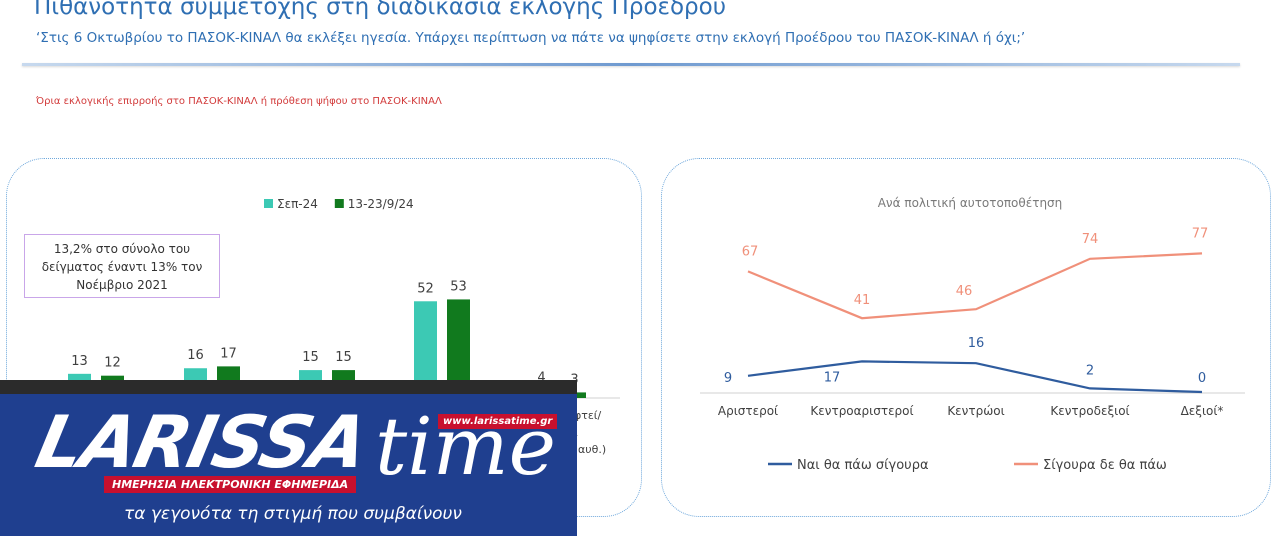 The image size is (1284, 536). I want to click on annotation-line-1: 13,2% στο σύνολο του, so click(122, 249).